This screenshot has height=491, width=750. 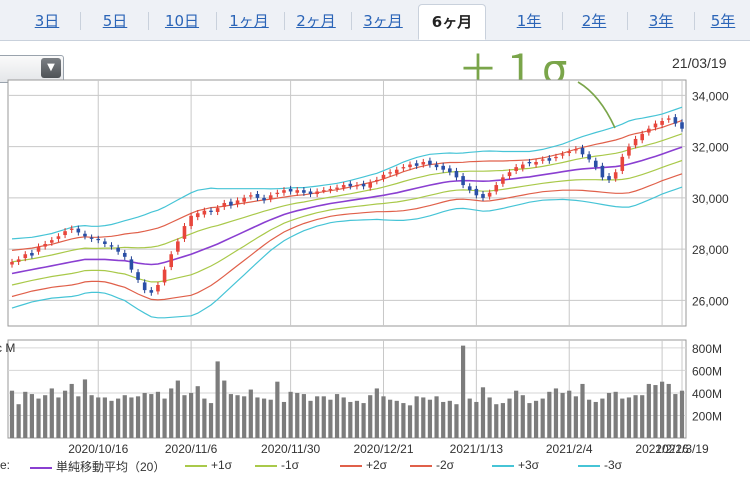 What do you see at coordinates (710, 199) in the screenshot?
I see `price-tick-label: 30,000` at bounding box center [710, 199].